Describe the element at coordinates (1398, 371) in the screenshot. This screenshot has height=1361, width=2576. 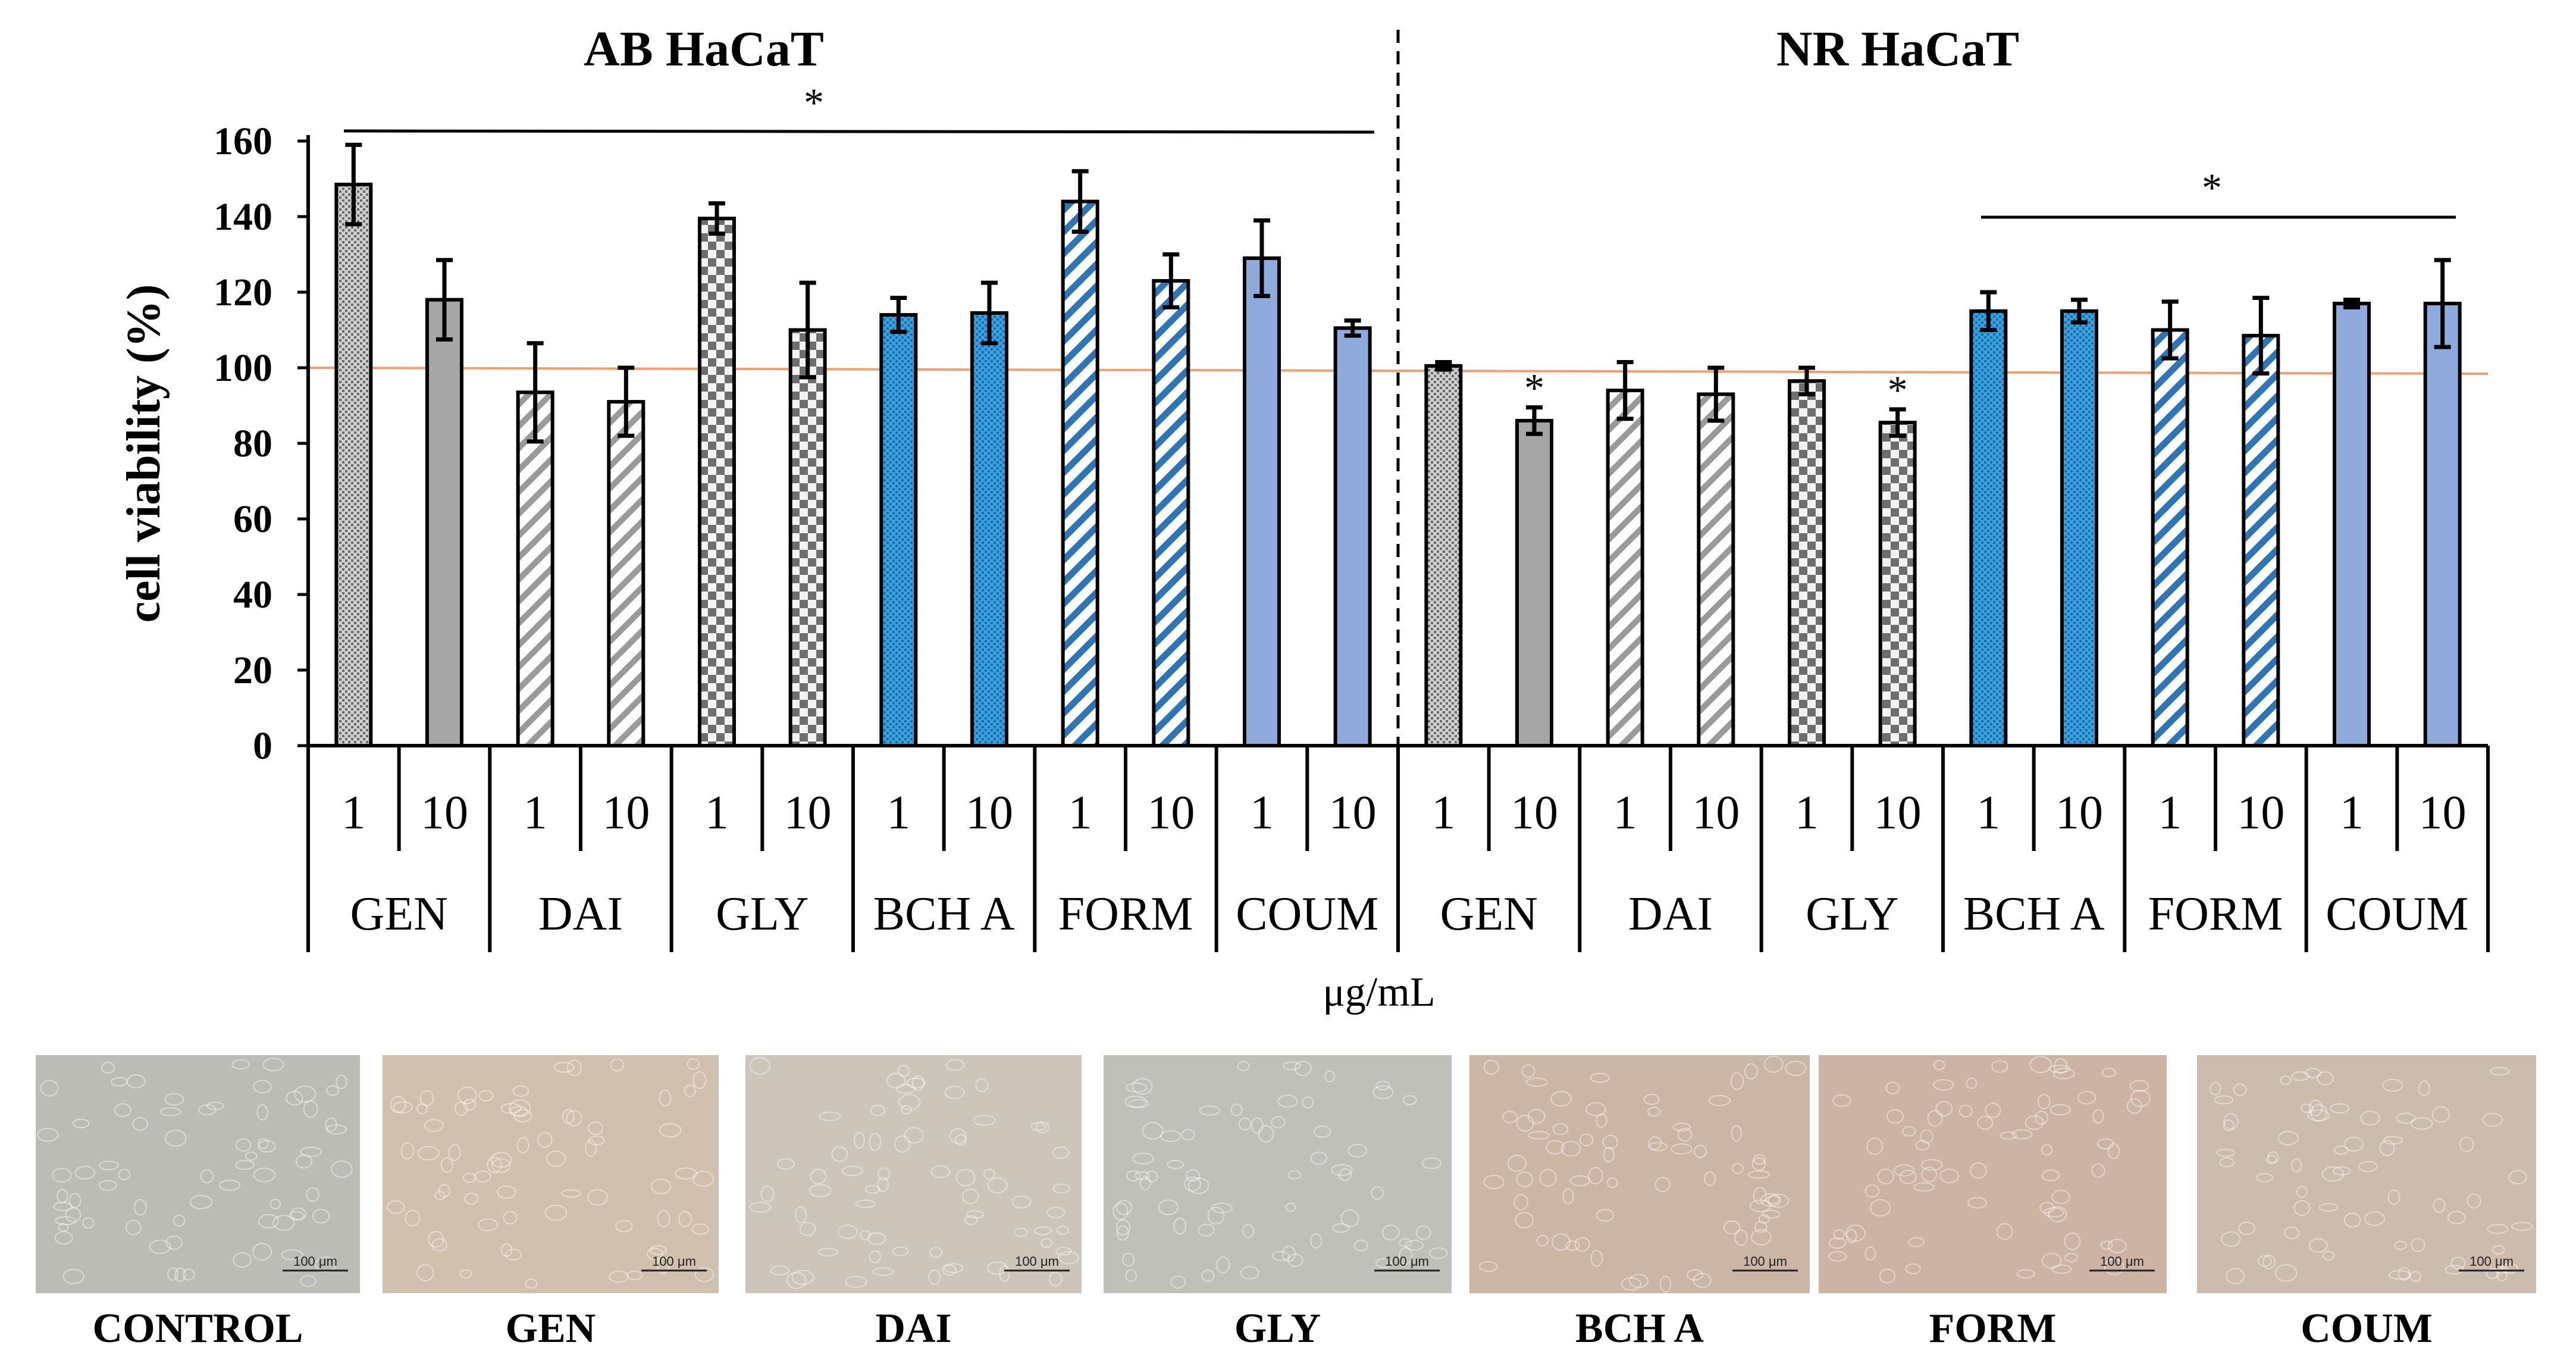
I see `reference-layer` at that location.